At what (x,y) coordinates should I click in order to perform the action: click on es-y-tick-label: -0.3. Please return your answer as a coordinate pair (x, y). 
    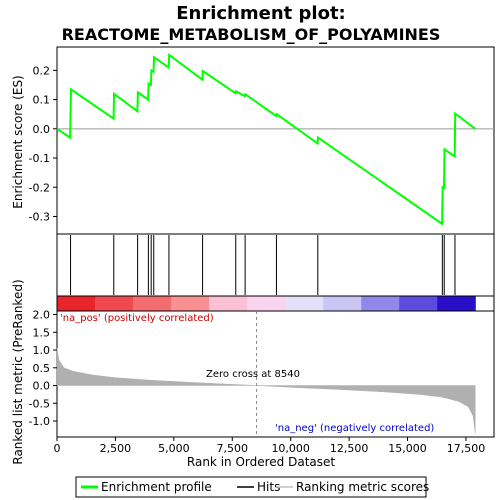
    Looking at the image, I should click on (39, 216).